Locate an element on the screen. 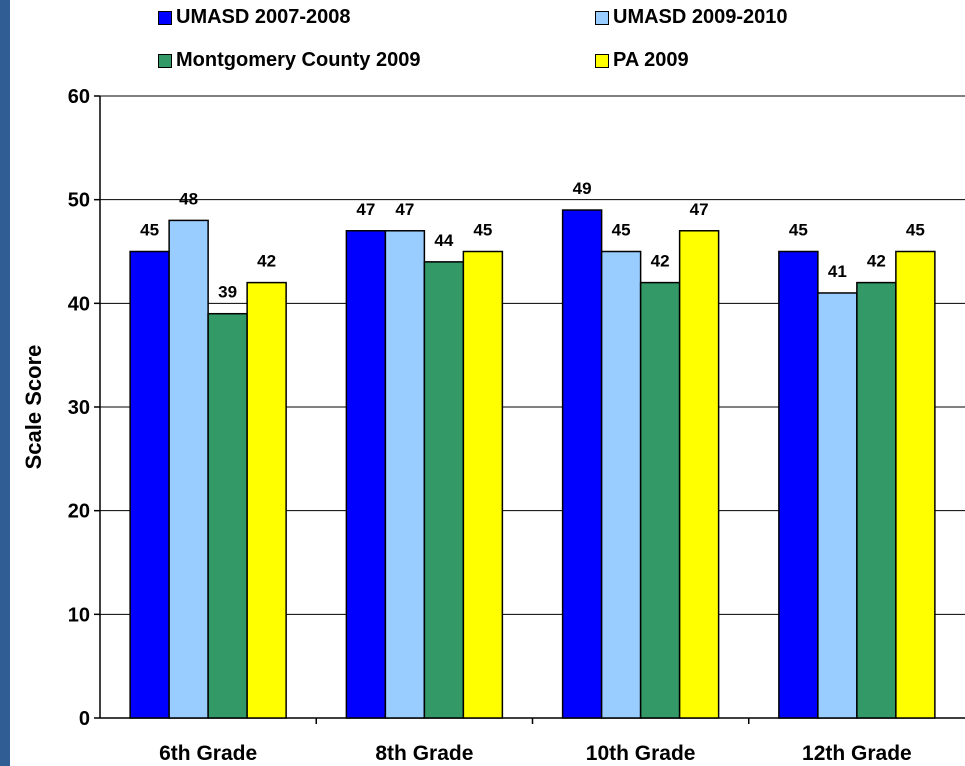  y-tick-label: 40 is located at coordinates (79, 304).